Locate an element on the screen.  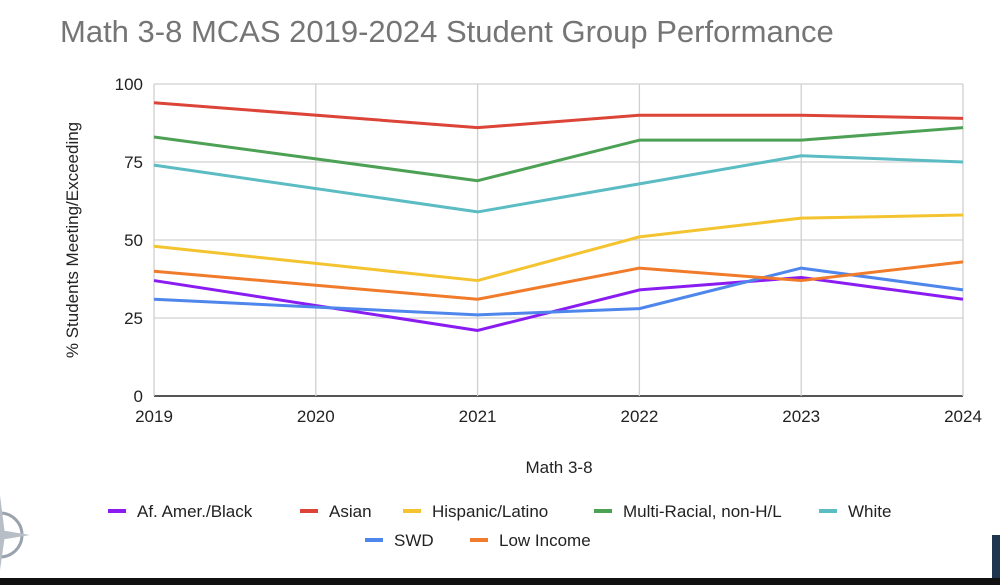
bottom-bar is located at coordinates (500, 581).